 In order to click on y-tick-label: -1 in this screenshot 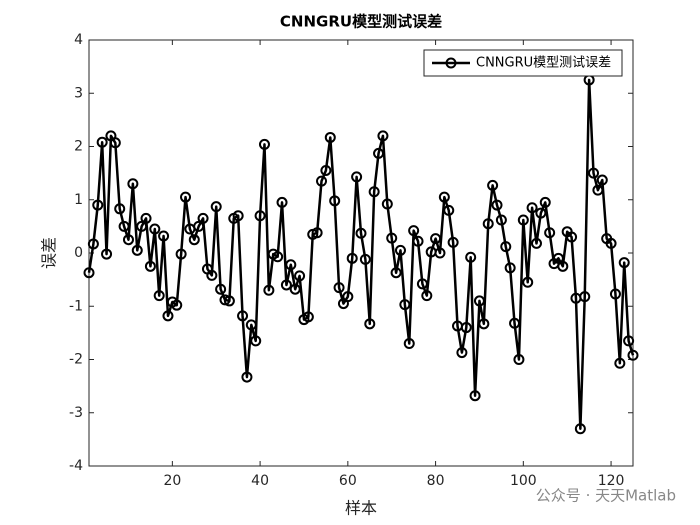, I will do `click(76, 306)`.